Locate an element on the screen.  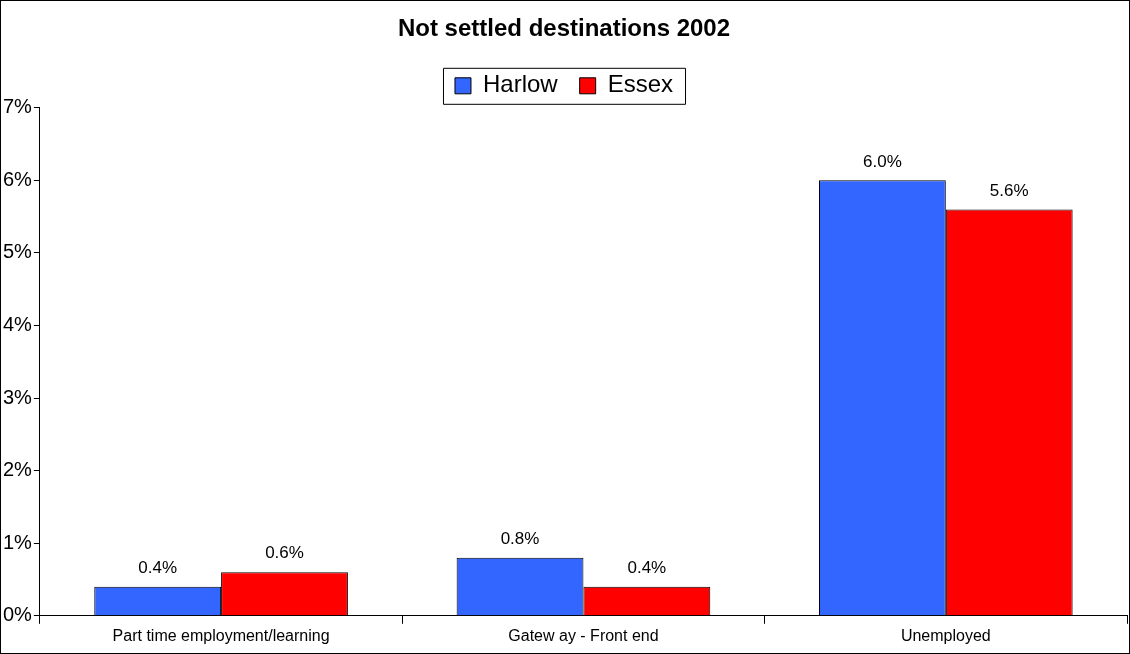
x-tick-label: Part time employment/learning is located at coordinates (221, 635).